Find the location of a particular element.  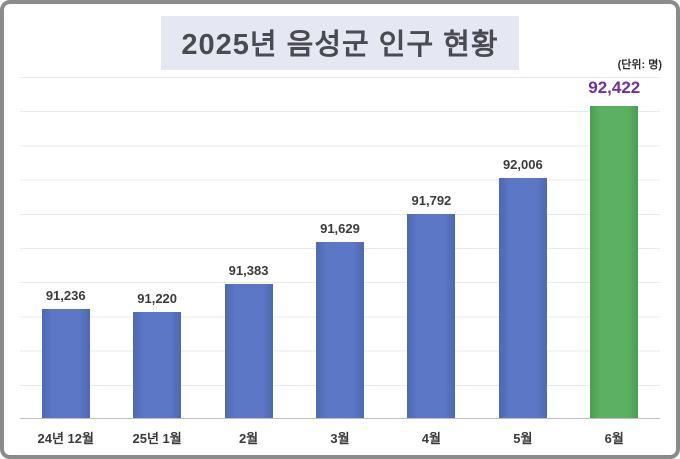

bar-value-label: 91,383 is located at coordinates (248, 270).